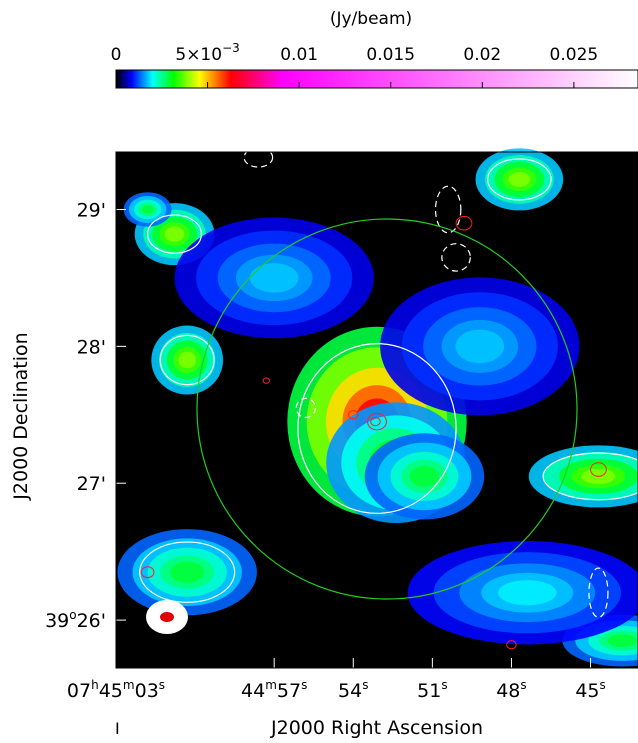 The image size is (638, 743). I want to click on synthesized-beam, so click(167, 617).